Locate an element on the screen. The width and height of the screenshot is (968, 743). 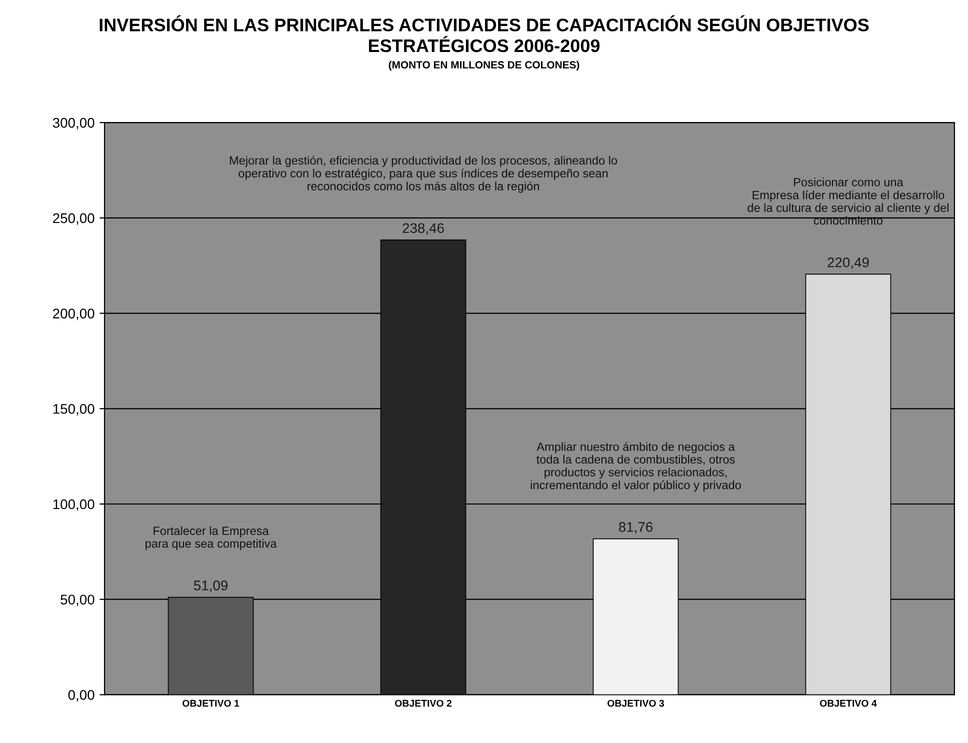
y-tick-label: 100,00 is located at coordinates (73, 505).